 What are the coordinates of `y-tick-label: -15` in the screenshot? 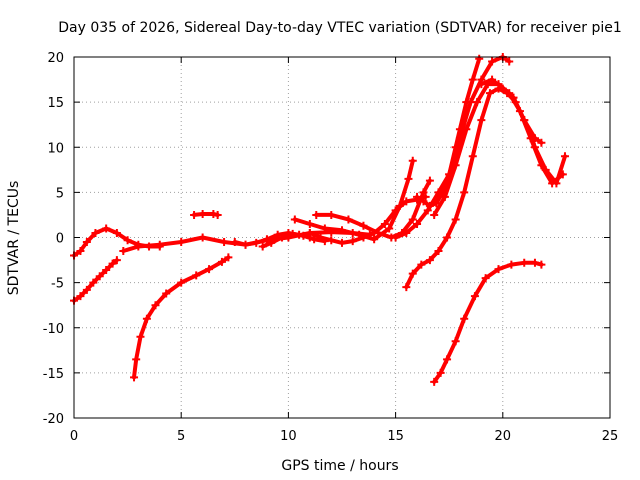 It's located at (53, 374).